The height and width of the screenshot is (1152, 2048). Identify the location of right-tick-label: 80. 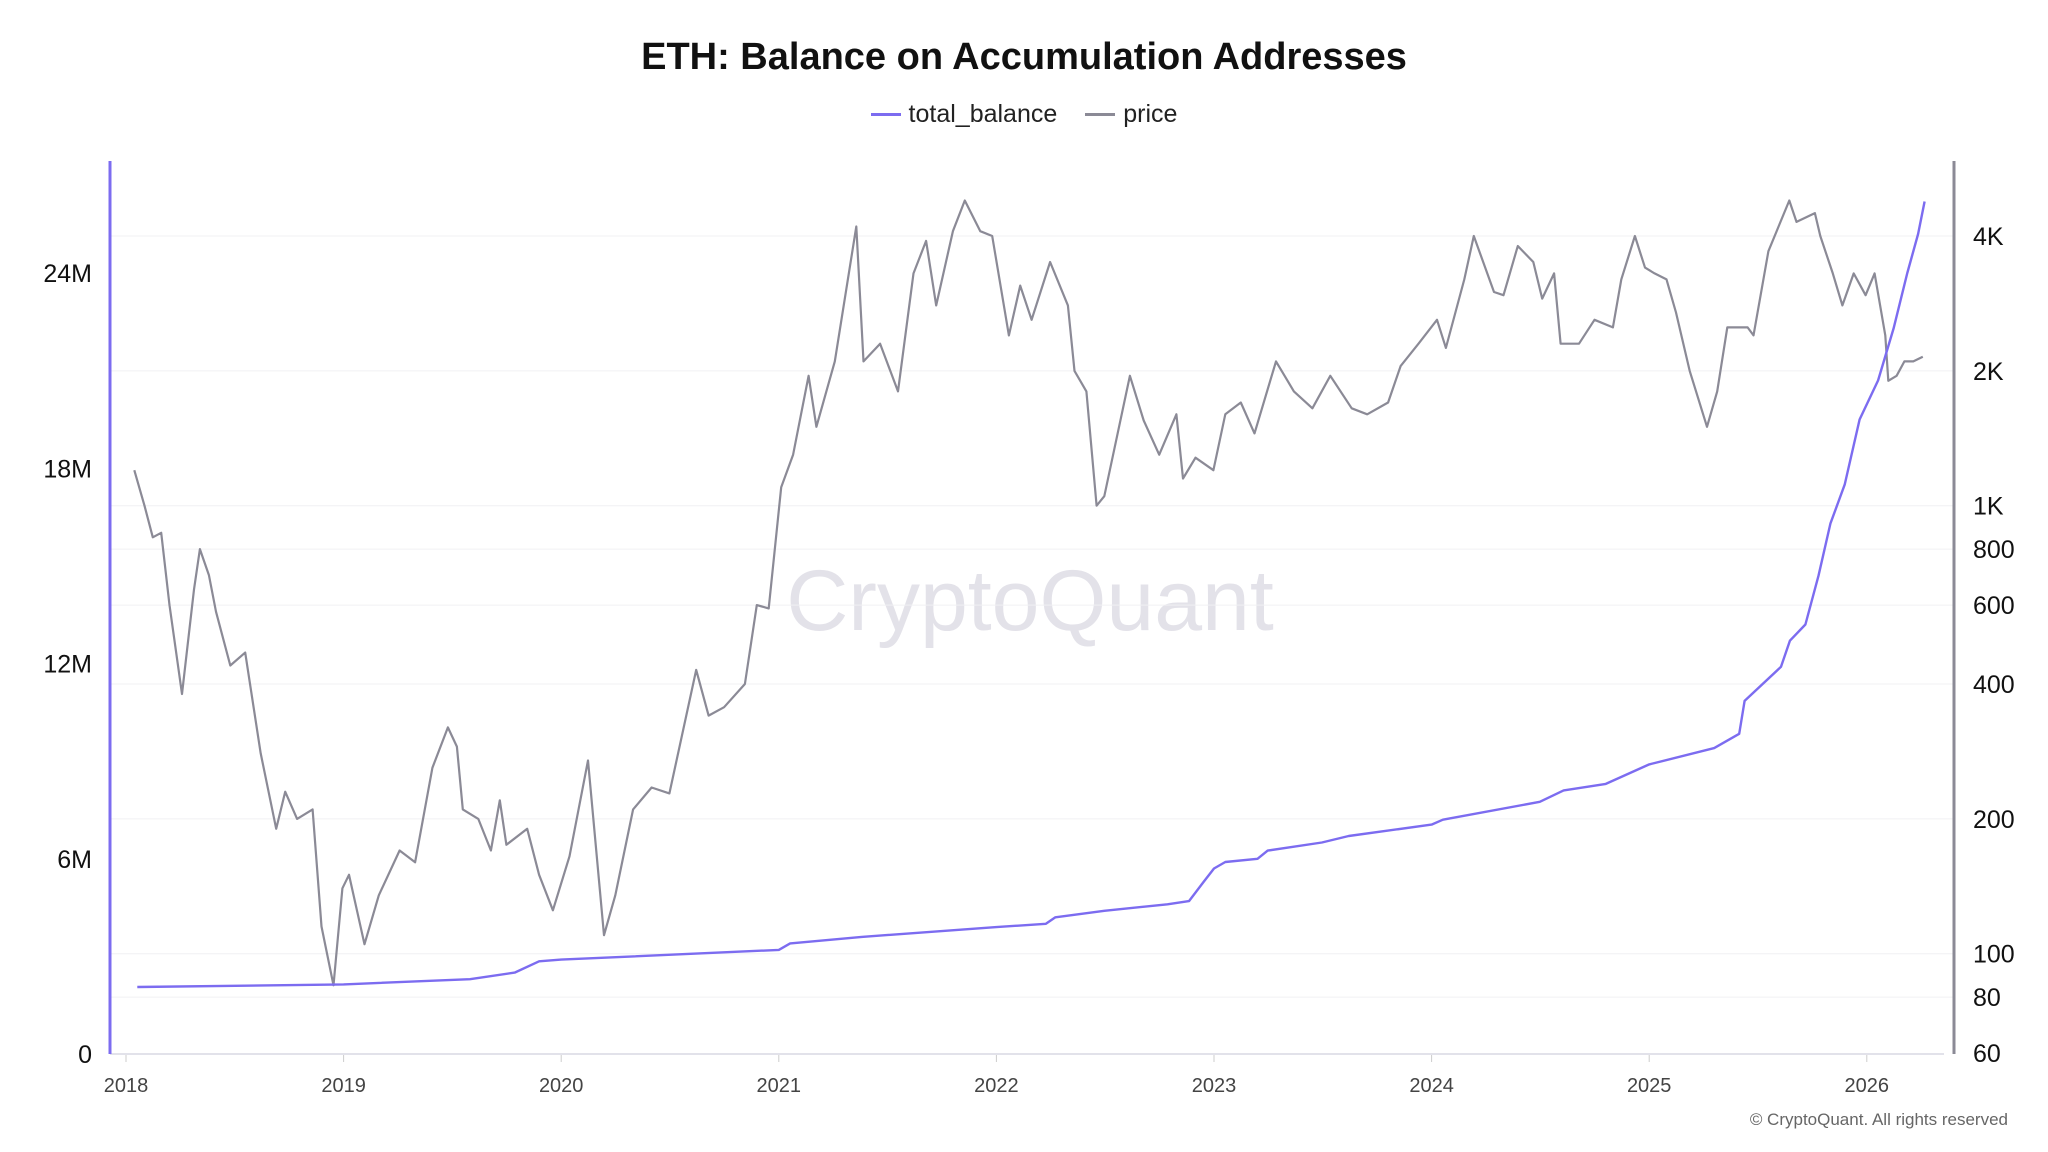
(1987, 998).